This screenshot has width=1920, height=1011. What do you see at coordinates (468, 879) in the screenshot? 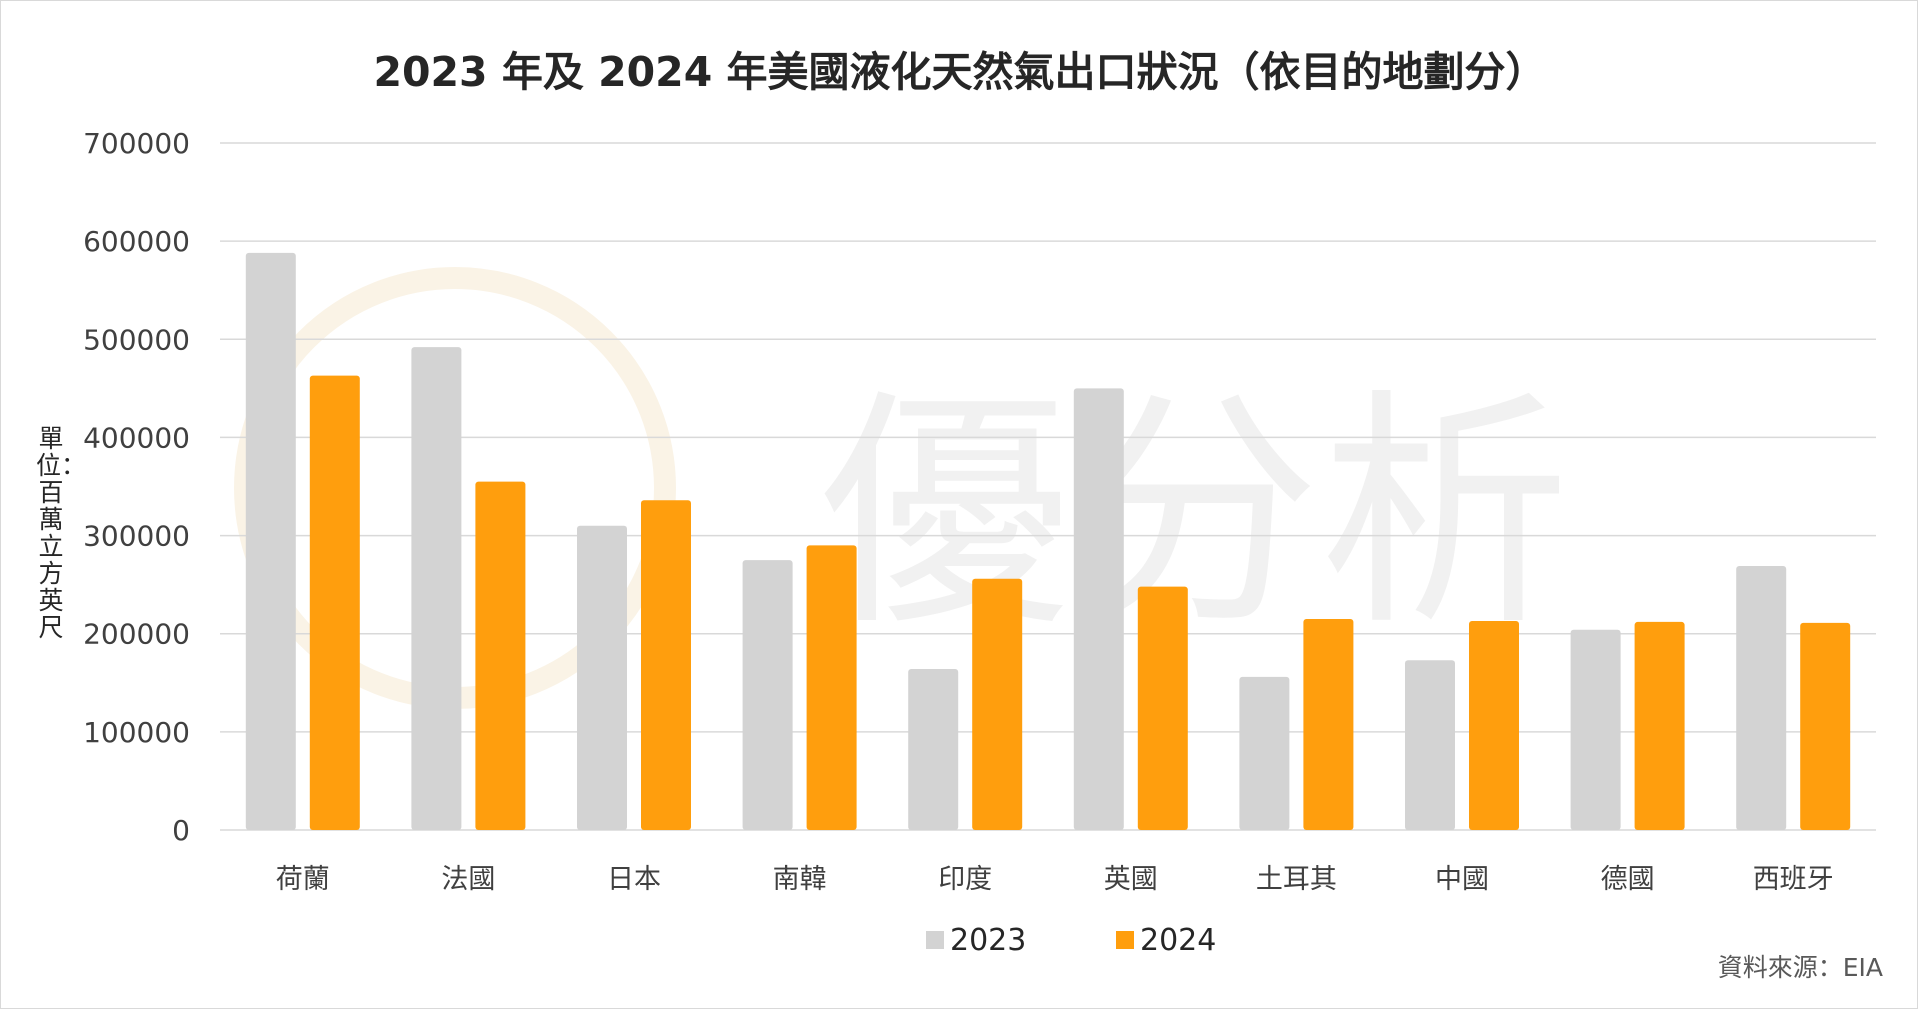
I see `x-category-label: 法國` at bounding box center [468, 879].